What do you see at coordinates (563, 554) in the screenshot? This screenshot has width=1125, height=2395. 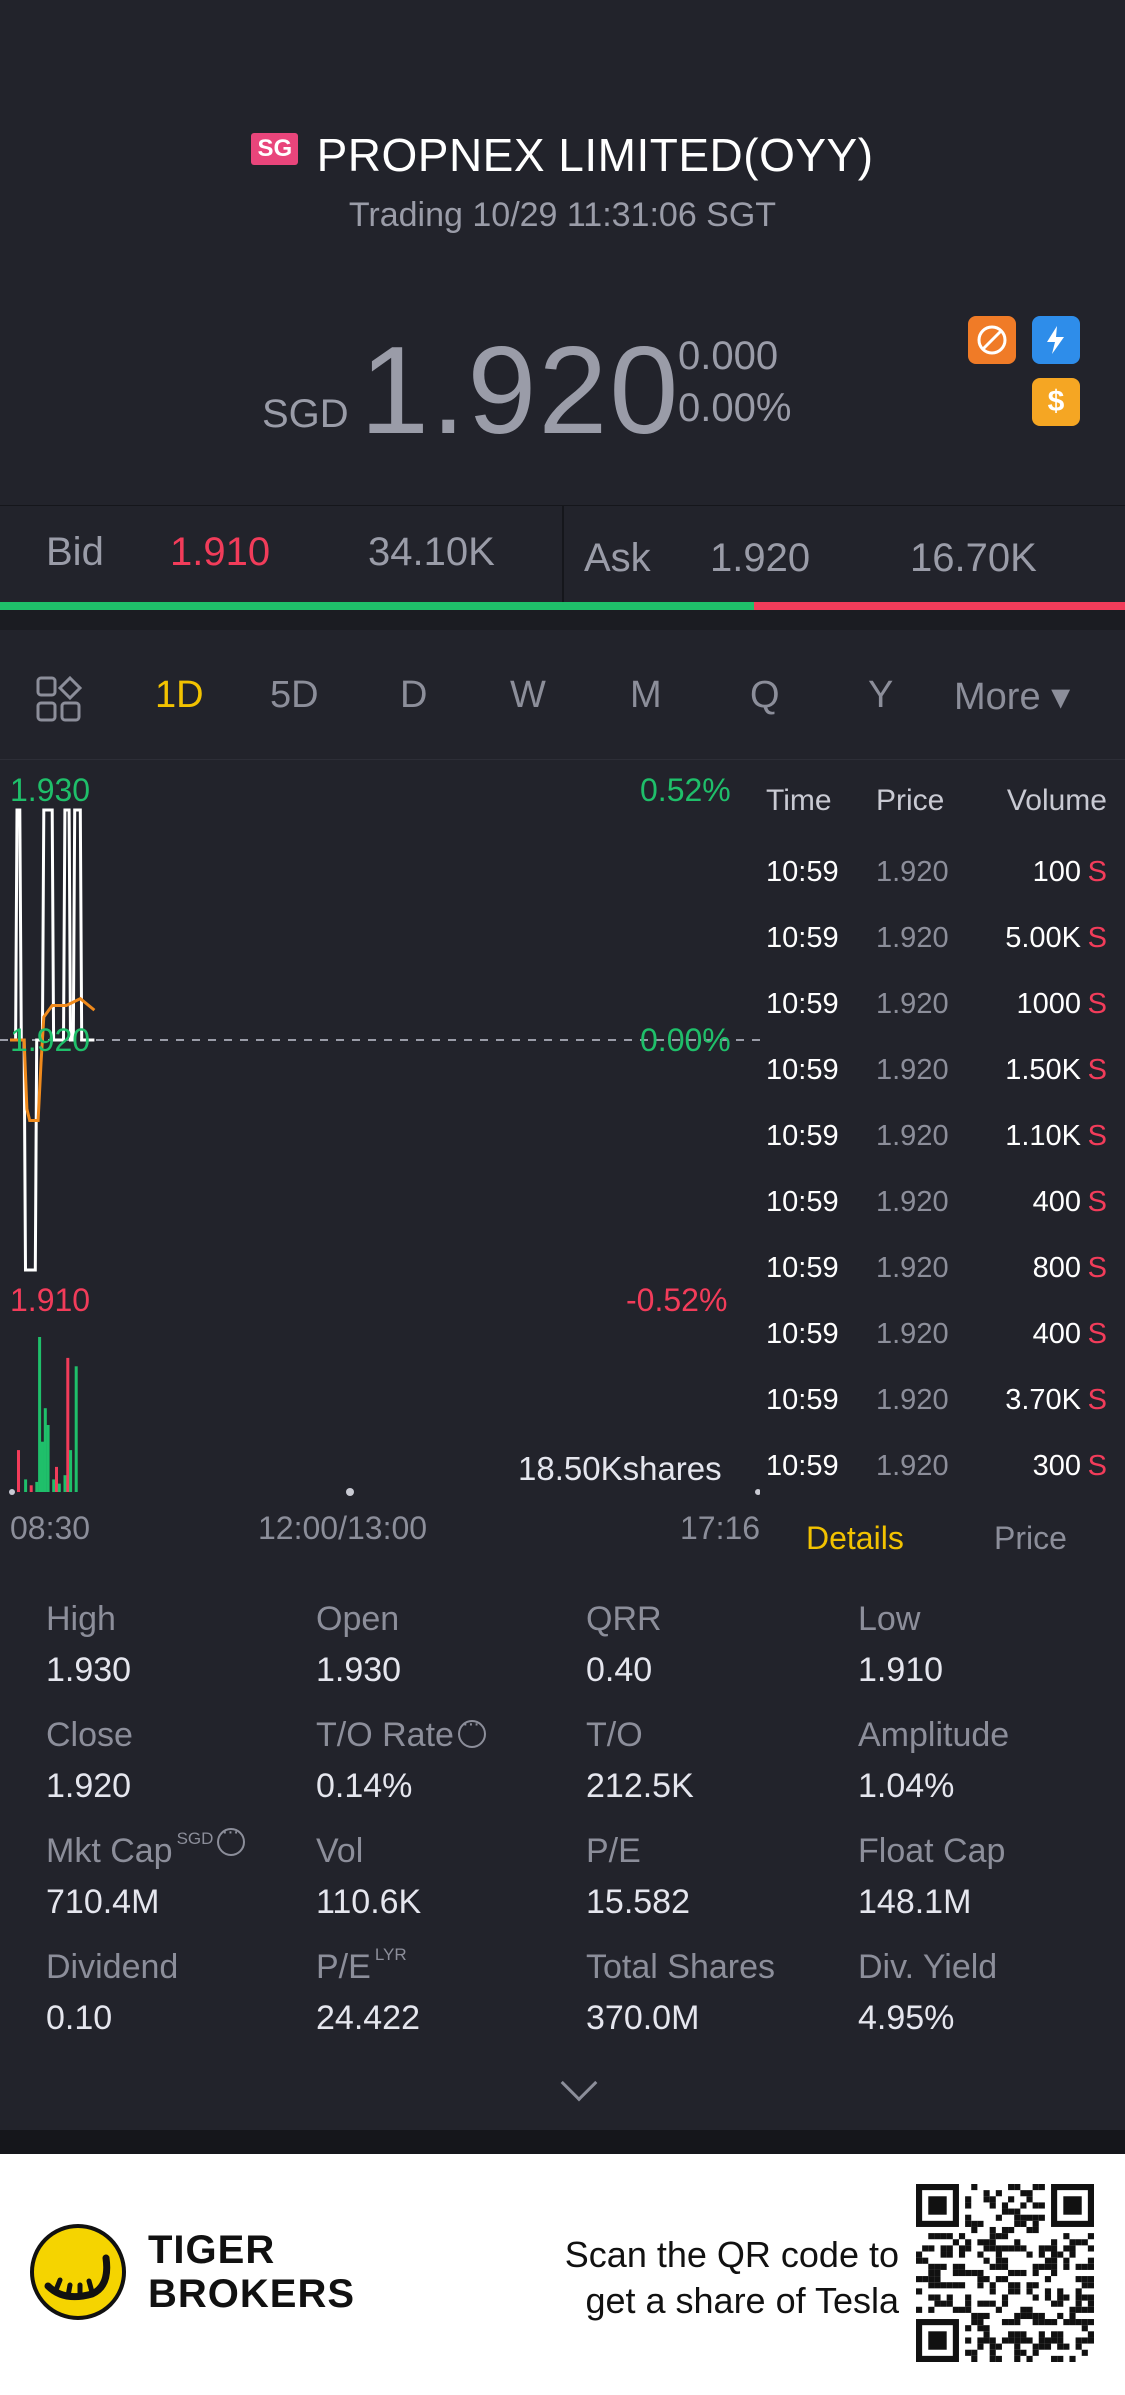 I see `bid-ask-divider` at bounding box center [563, 554].